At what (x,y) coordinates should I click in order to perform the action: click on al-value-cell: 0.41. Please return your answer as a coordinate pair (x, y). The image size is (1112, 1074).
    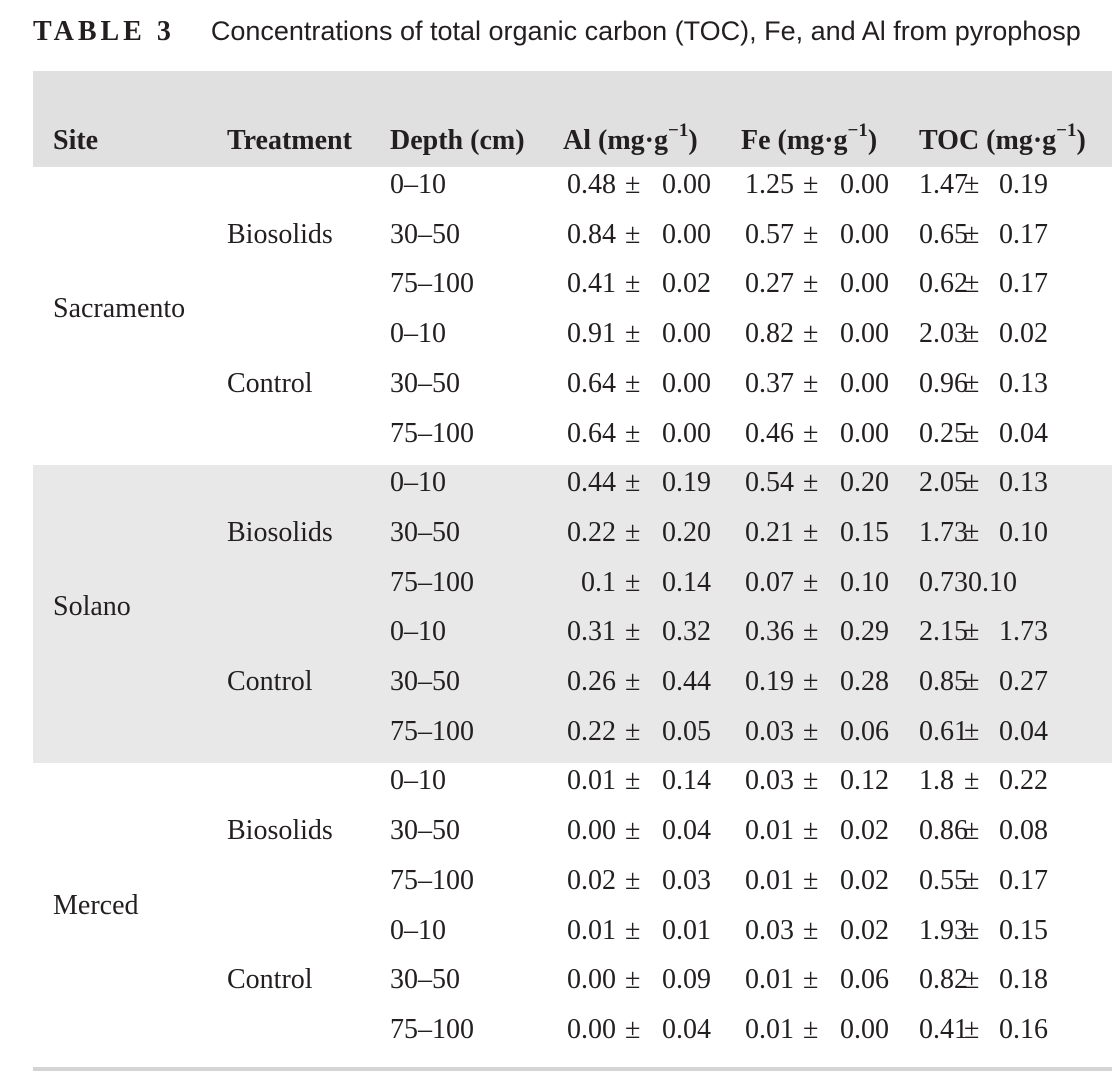
    Looking at the image, I should click on (591, 284).